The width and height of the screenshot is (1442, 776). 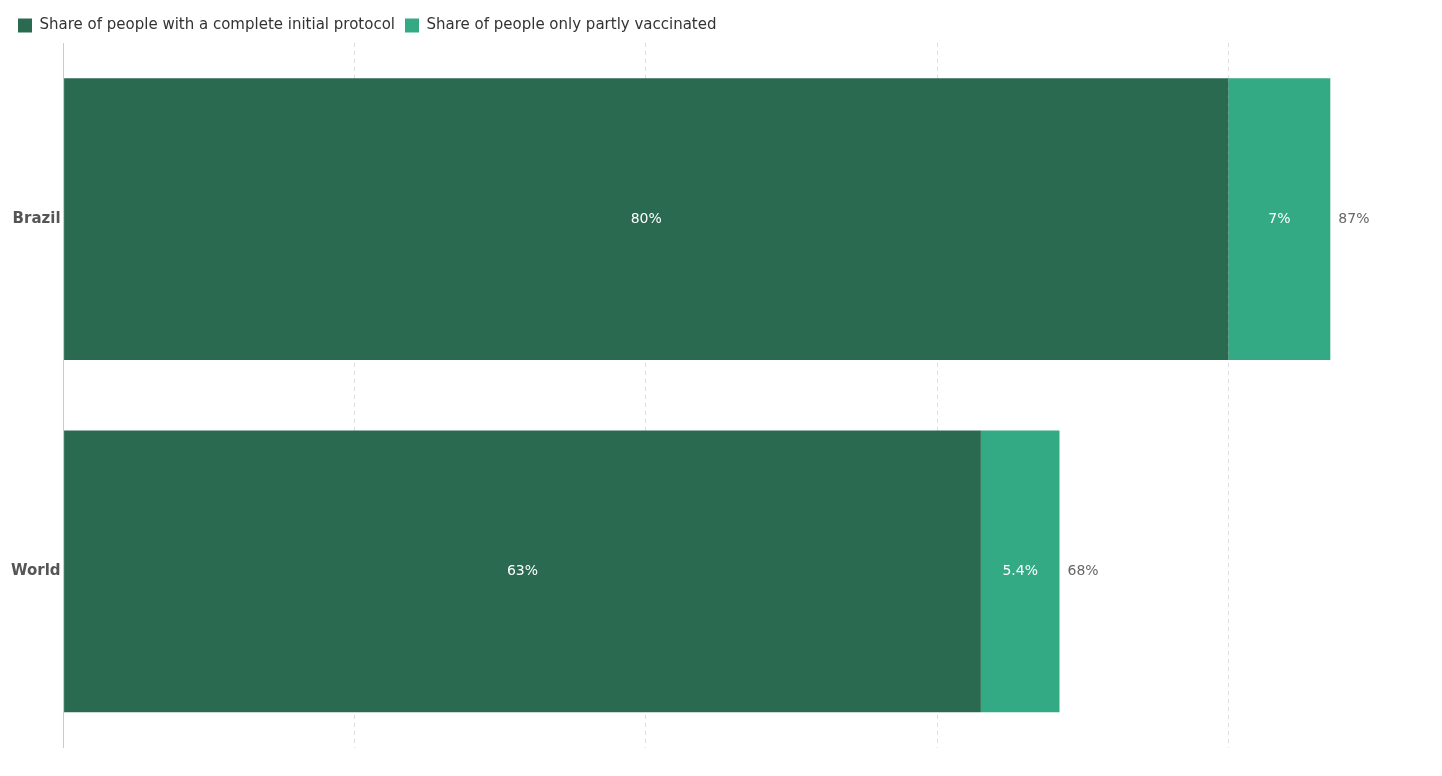 I want to click on y-tick-label: Brazil, so click(x=36, y=218).